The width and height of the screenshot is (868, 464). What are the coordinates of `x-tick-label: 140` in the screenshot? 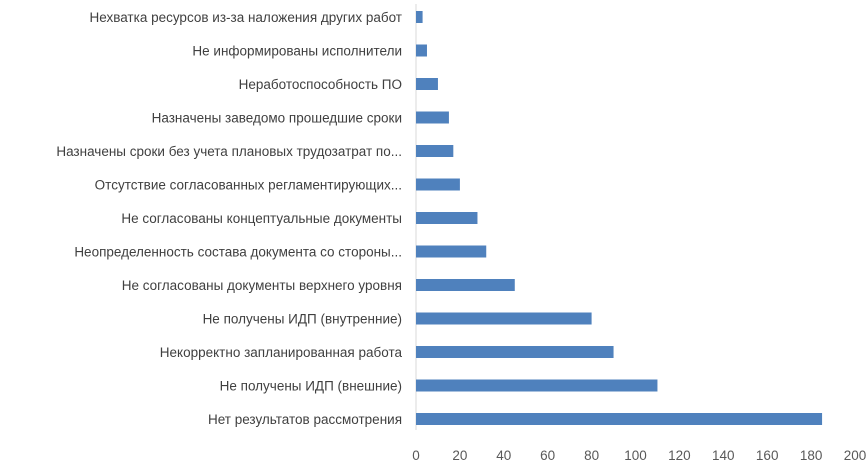 It's located at (723, 455).